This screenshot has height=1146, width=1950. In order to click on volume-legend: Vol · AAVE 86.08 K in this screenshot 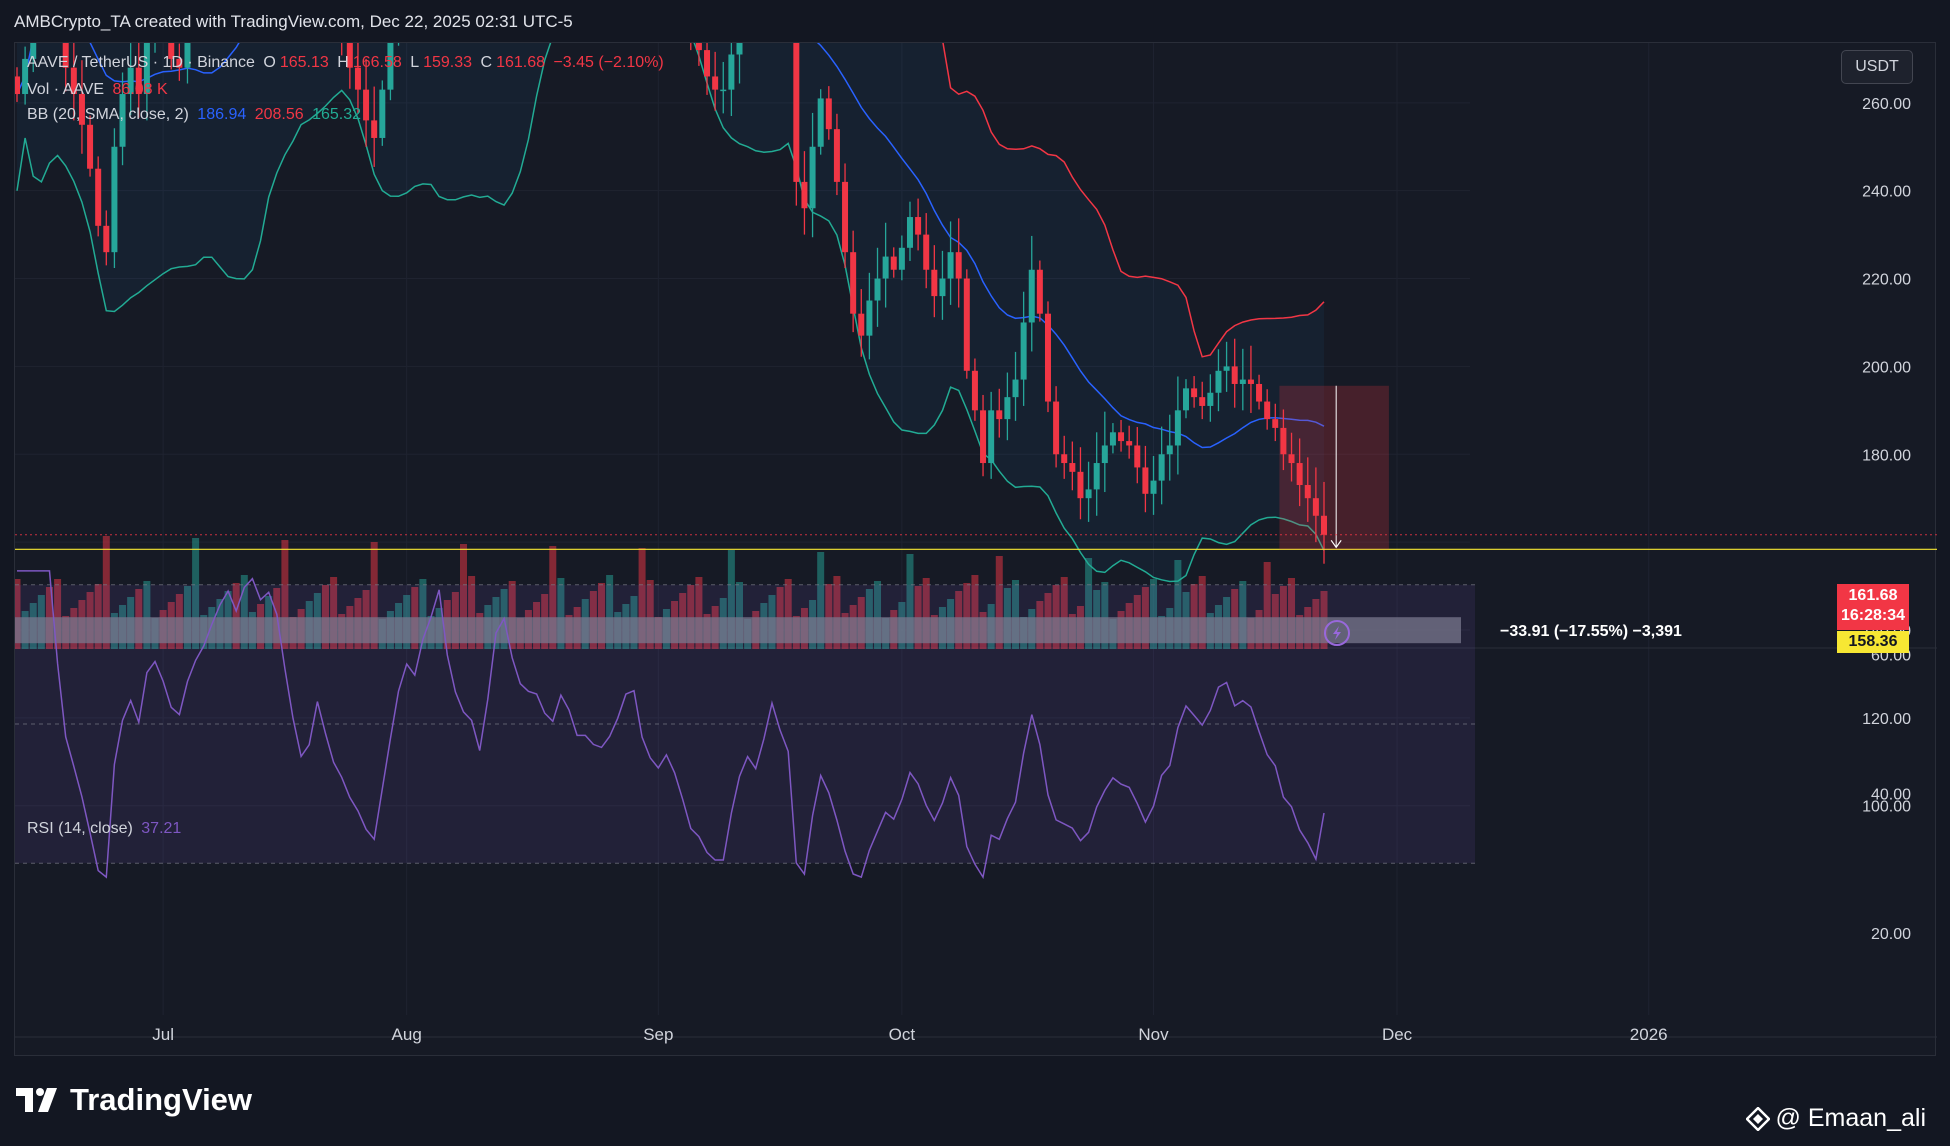, I will do `click(99, 90)`.